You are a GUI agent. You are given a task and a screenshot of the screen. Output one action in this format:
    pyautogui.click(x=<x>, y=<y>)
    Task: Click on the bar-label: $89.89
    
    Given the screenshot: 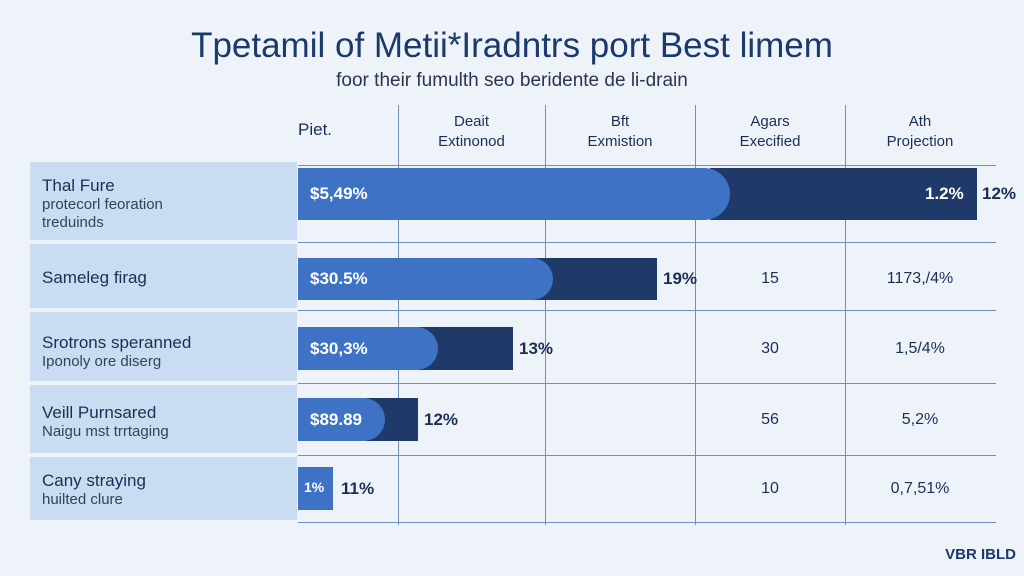 What is the action you would take?
    pyautogui.click(x=336, y=419)
    